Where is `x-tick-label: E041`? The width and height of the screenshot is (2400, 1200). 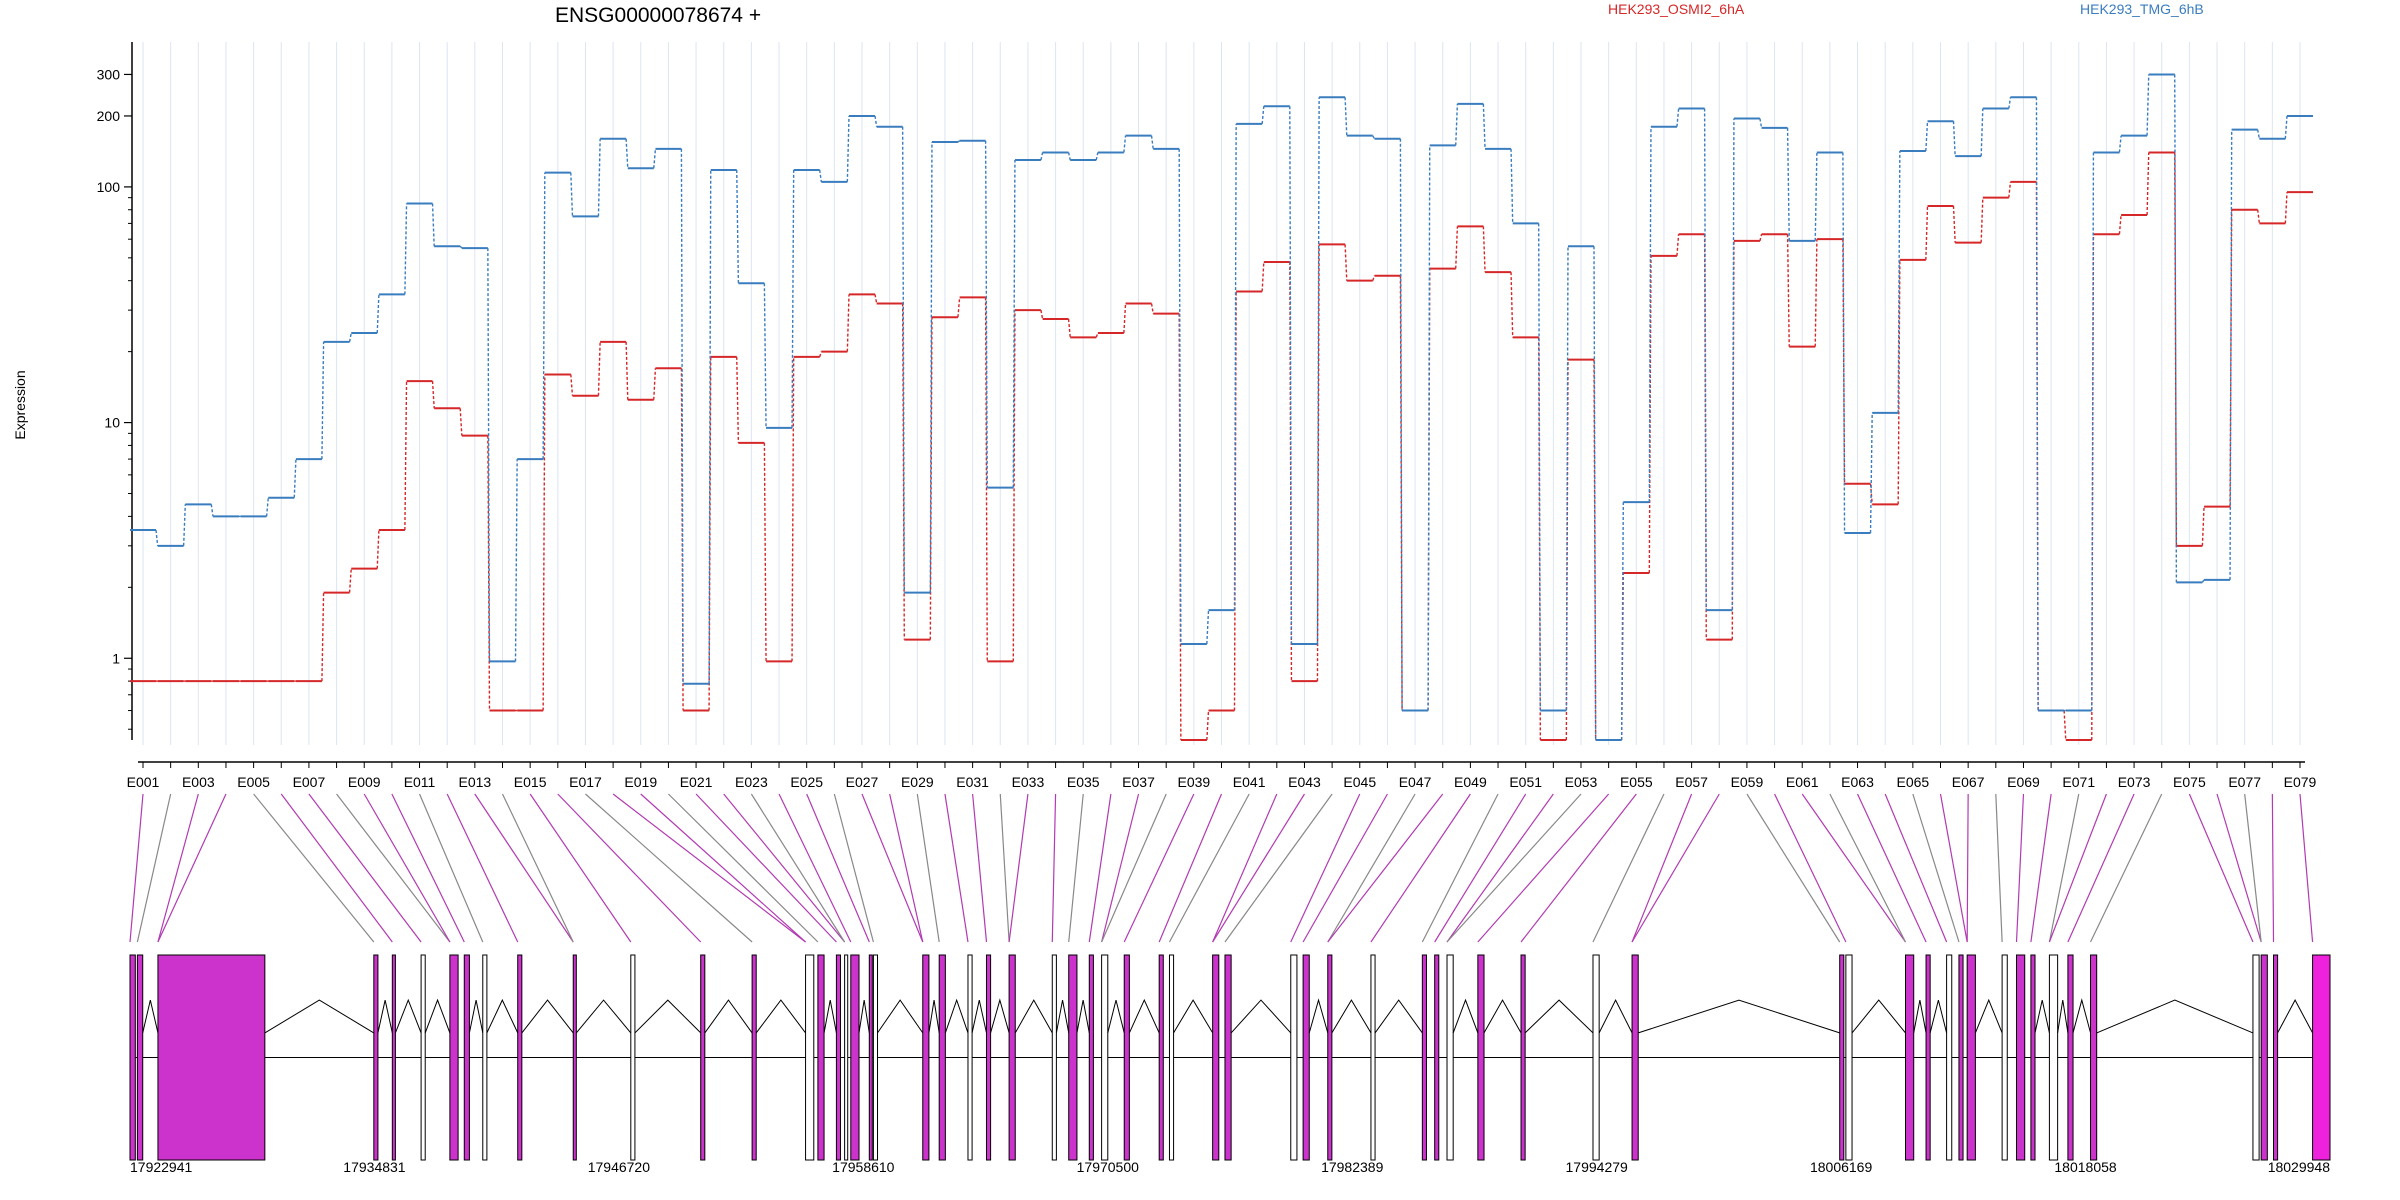 x-tick-label: E041 is located at coordinates (1249, 782).